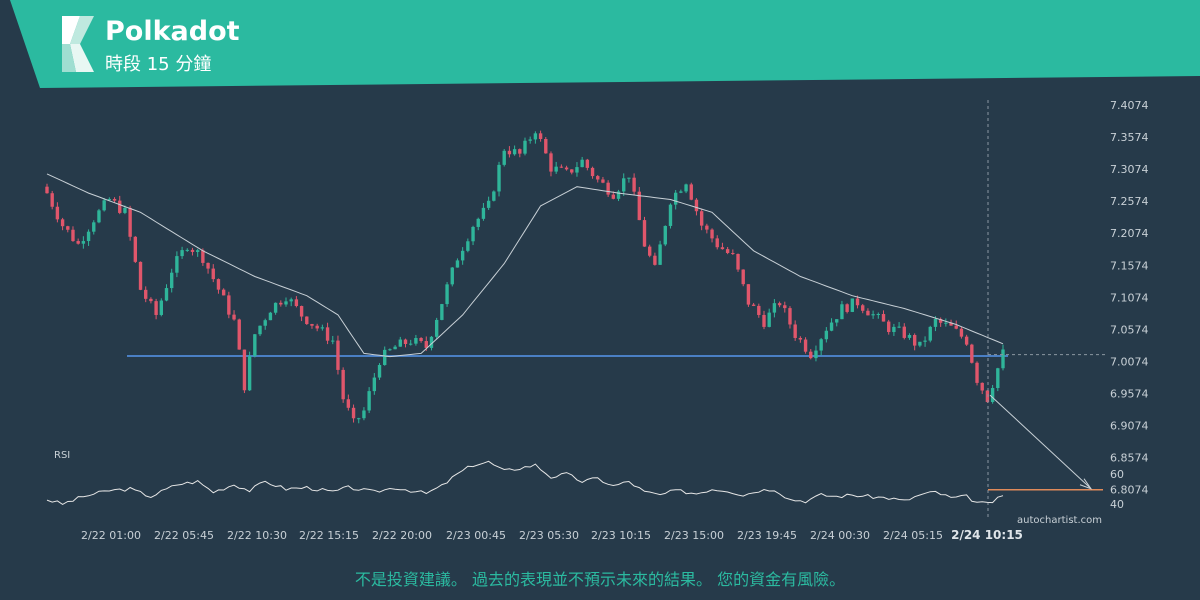  I want to click on price-tick-label: 7.3074, so click(1129, 169).